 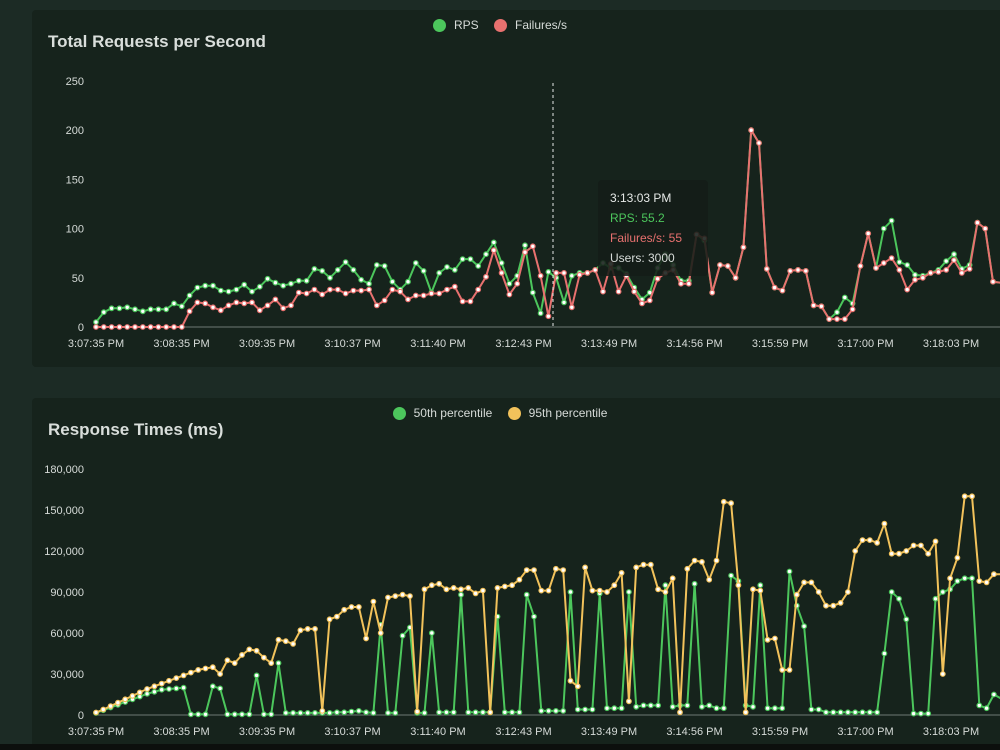 What do you see at coordinates (442, 413) in the screenshot?
I see `legend-item-p50: 50th percentile` at bounding box center [442, 413].